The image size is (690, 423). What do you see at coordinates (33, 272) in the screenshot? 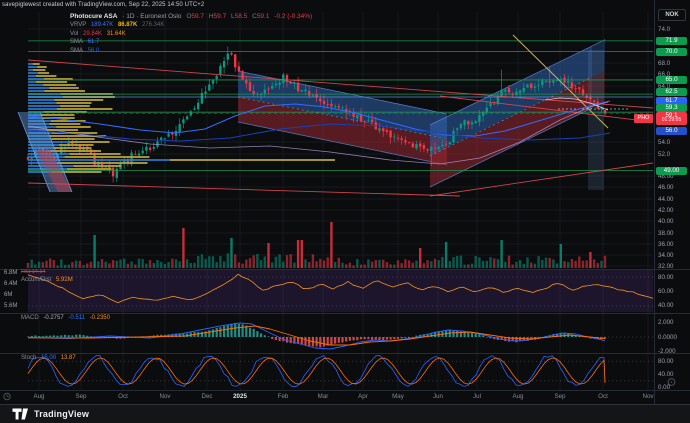
I see `rsi-legend: RSI 14 14` at bounding box center [33, 272].